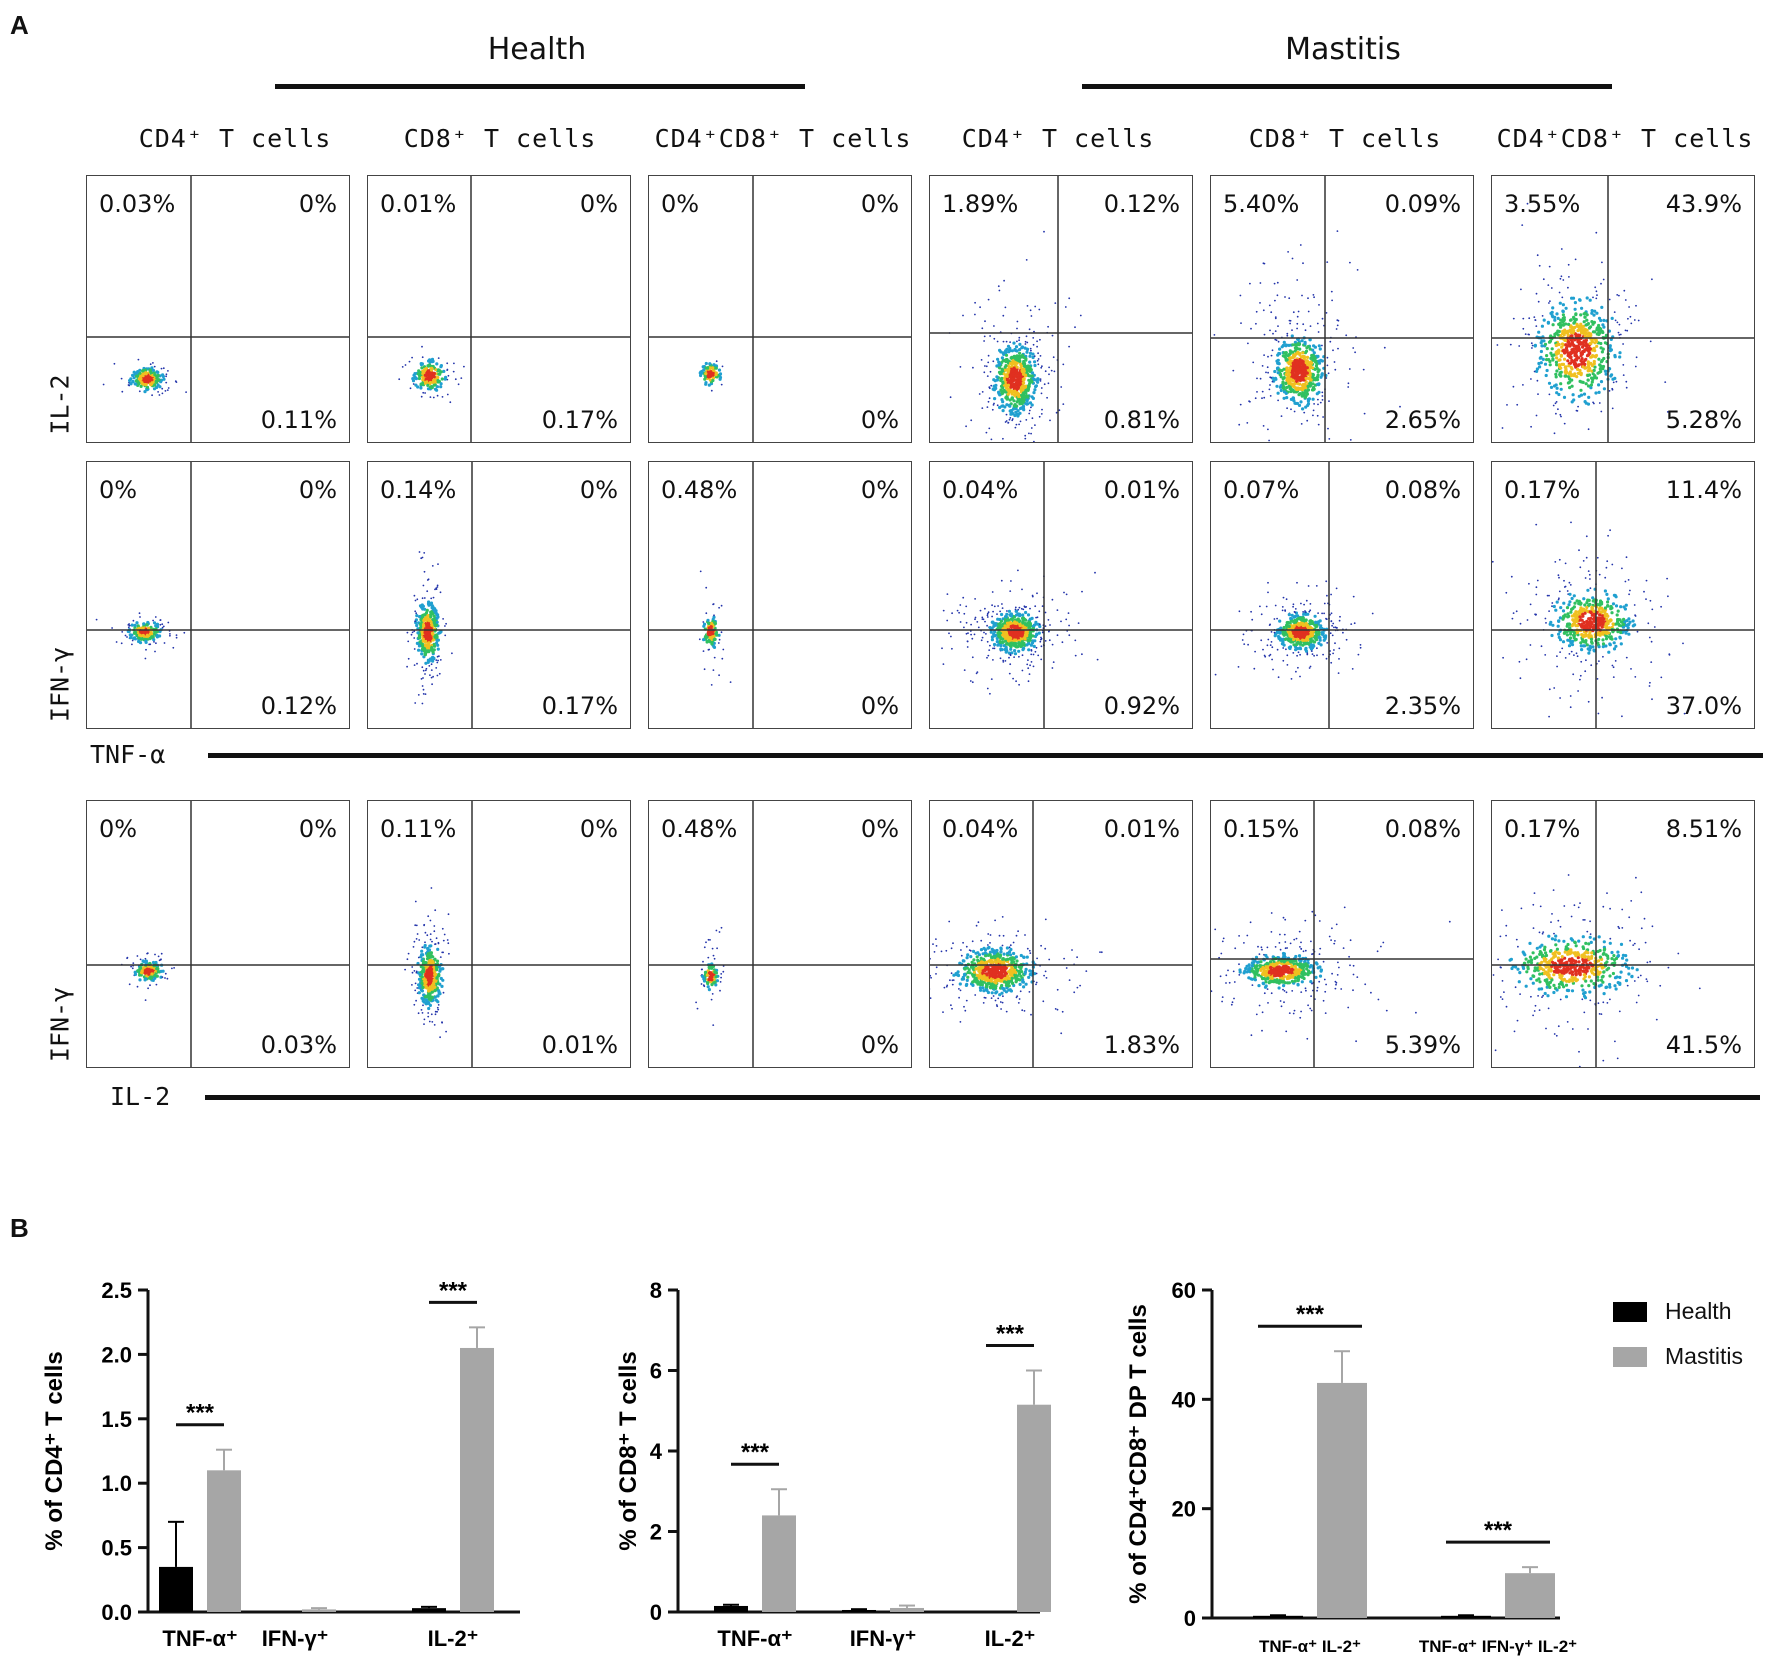 This screenshot has width=1775, height=1667. Describe the element at coordinates (1623, 309) in the screenshot. I see `flow-plot: 3.55% 43.9% 5.28%` at that location.